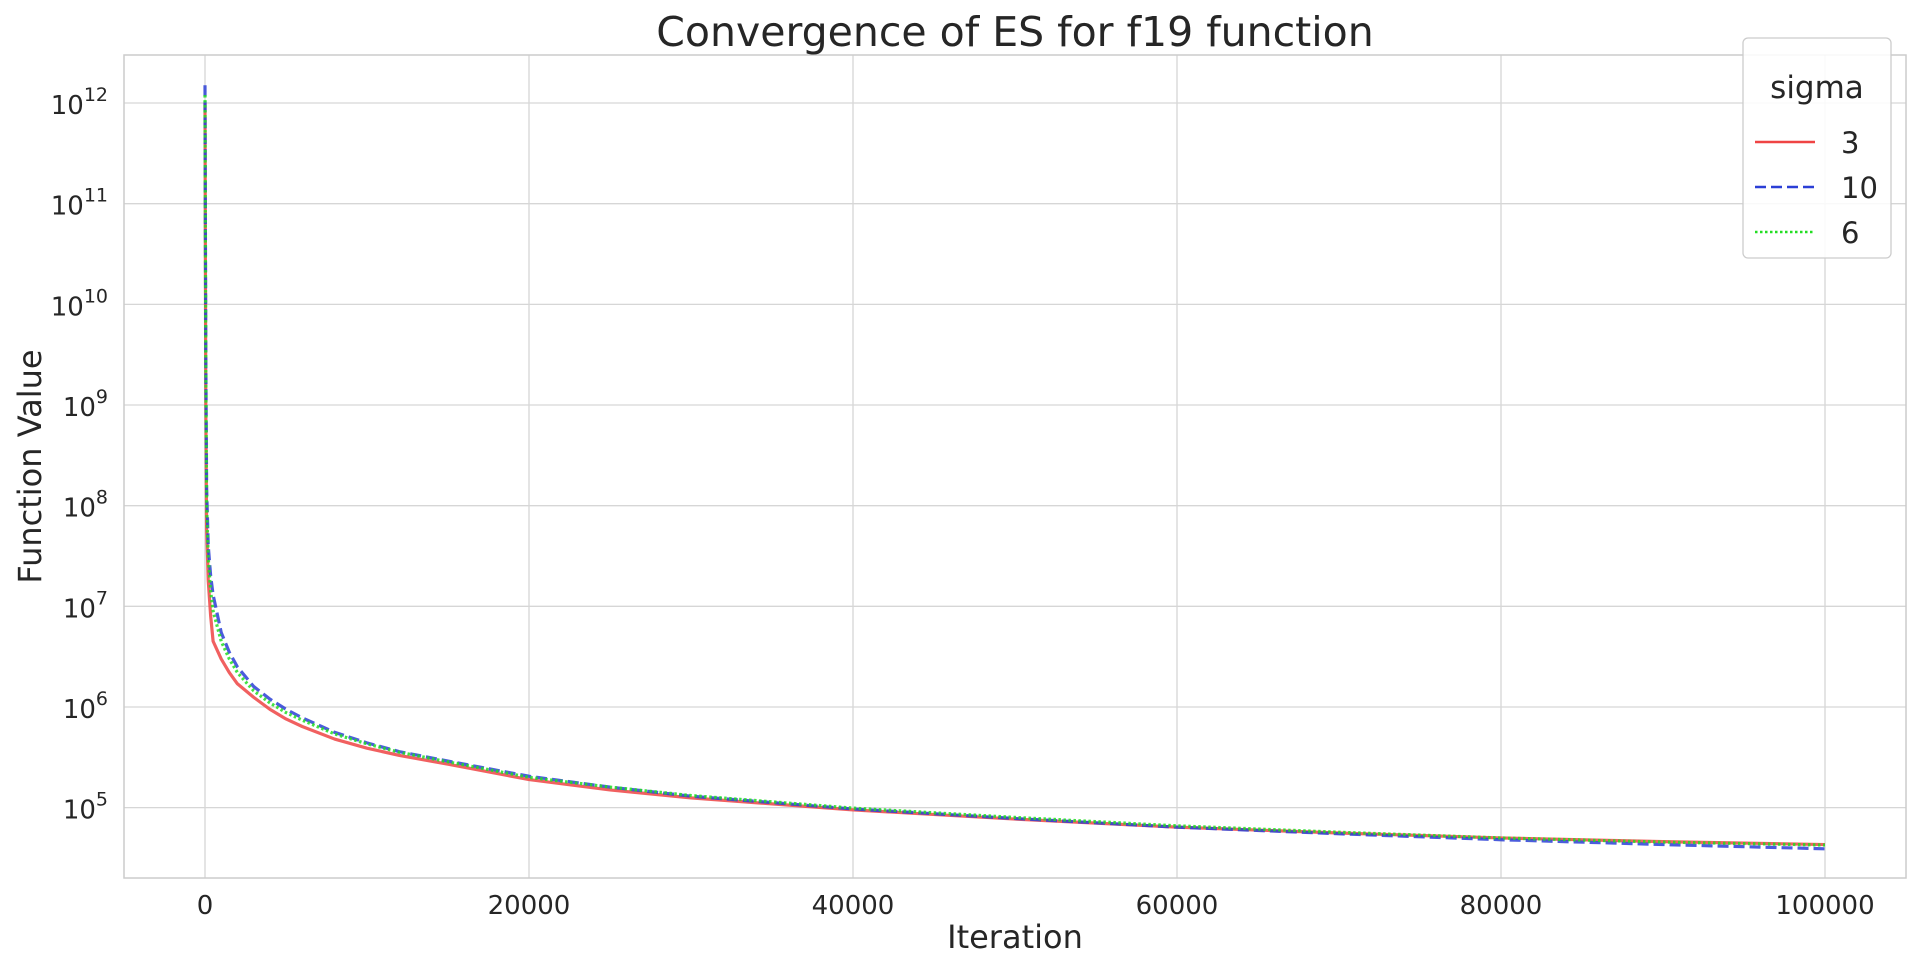  What do you see at coordinates (1501, 906) in the screenshot?
I see `x-tick-label: 80000` at bounding box center [1501, 906].